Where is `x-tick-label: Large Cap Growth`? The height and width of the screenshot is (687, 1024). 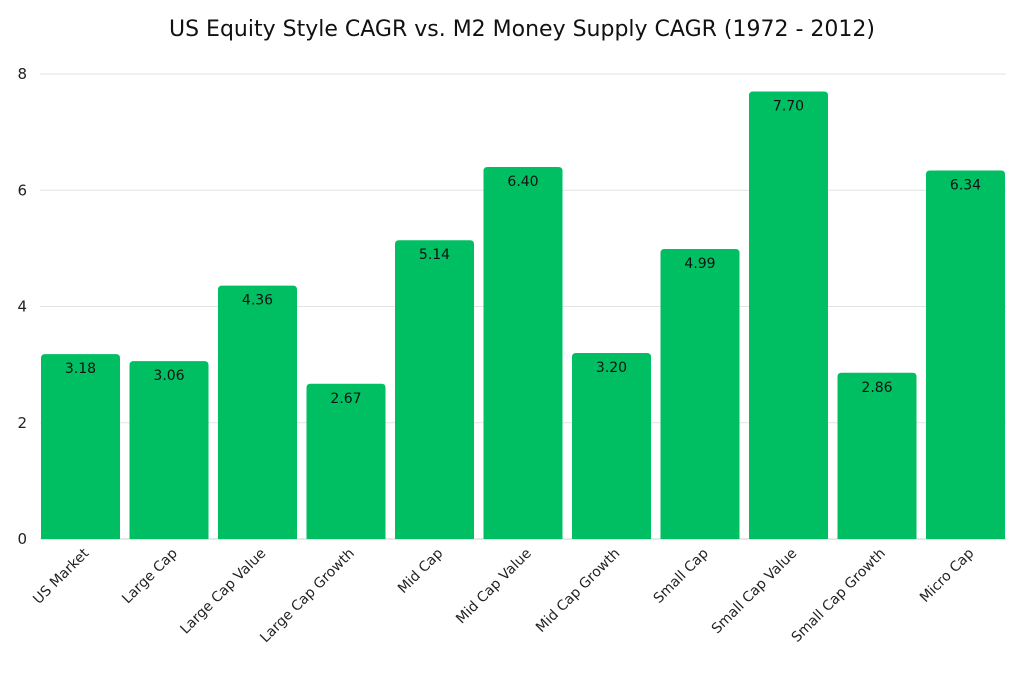
x-tick-label: Large Cap Growth is located at coordinates (307, 596).